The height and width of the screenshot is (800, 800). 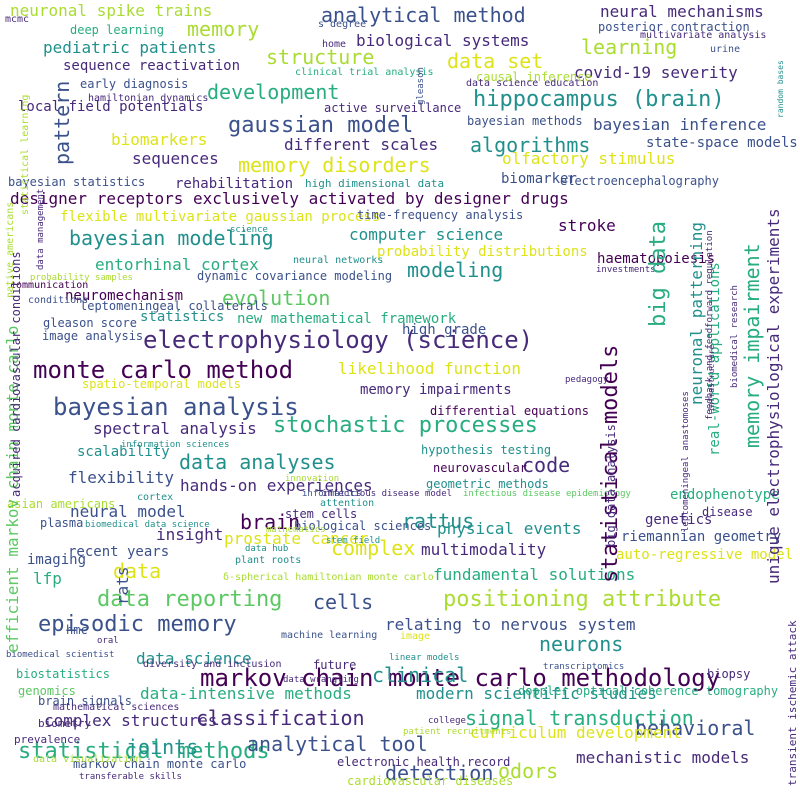 What do you see at coordinates (47, 739) in the screenshot?
I see `word-cloud-term: prevalence` at bounding box center [47, 739].